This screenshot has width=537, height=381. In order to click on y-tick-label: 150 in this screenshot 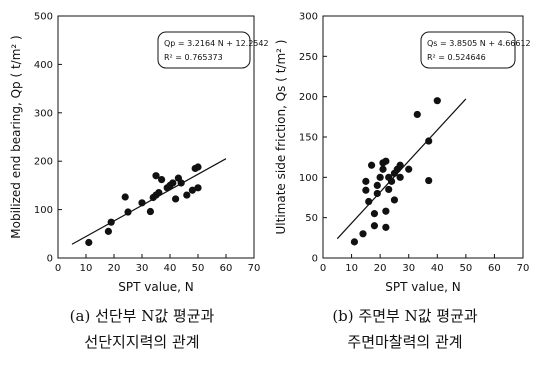, I will do `click(308, 138)`.